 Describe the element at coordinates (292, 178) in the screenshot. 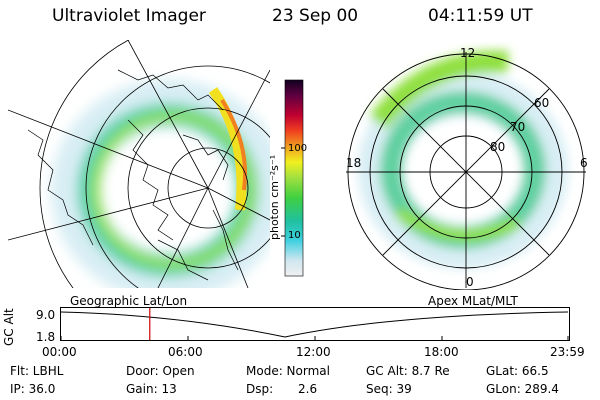

I see `colorbar` at that location.